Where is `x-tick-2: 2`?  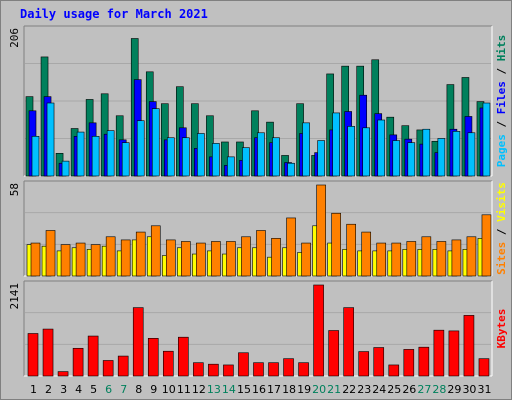 x-tick-2: 2 is located at coordinates (48, 389).